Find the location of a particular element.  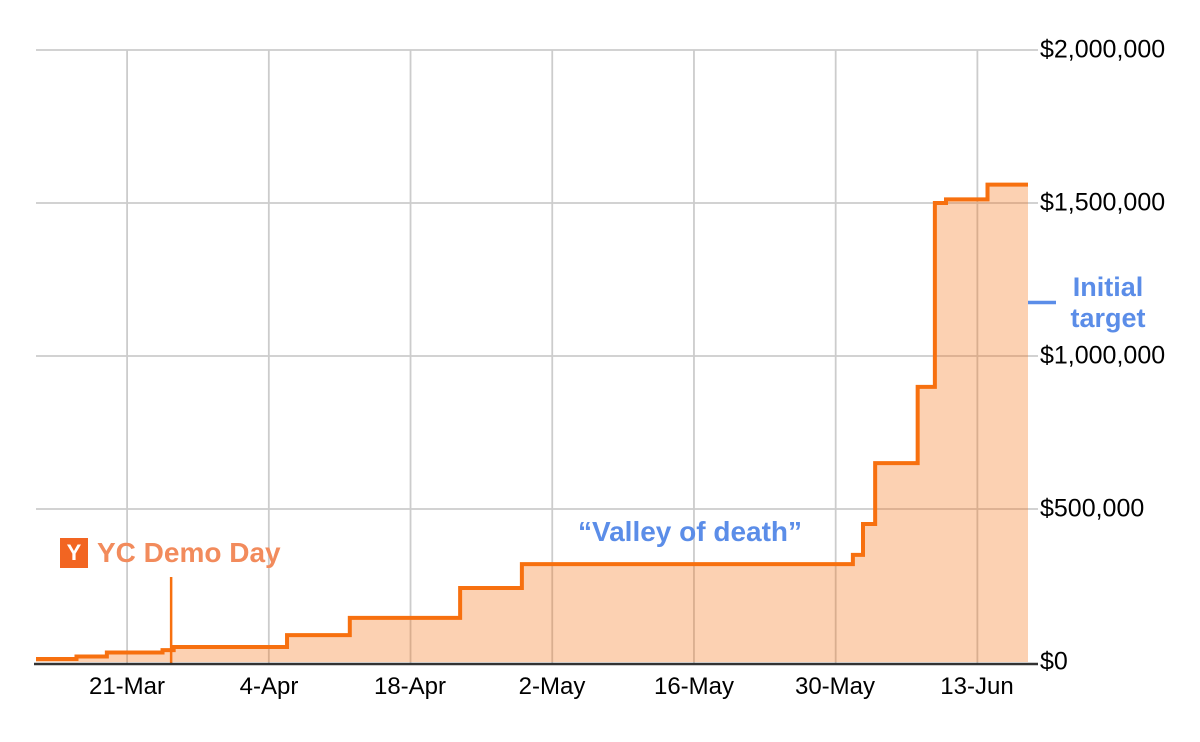

initial-target-label: Initial target is located at coordinates (1108, 303).